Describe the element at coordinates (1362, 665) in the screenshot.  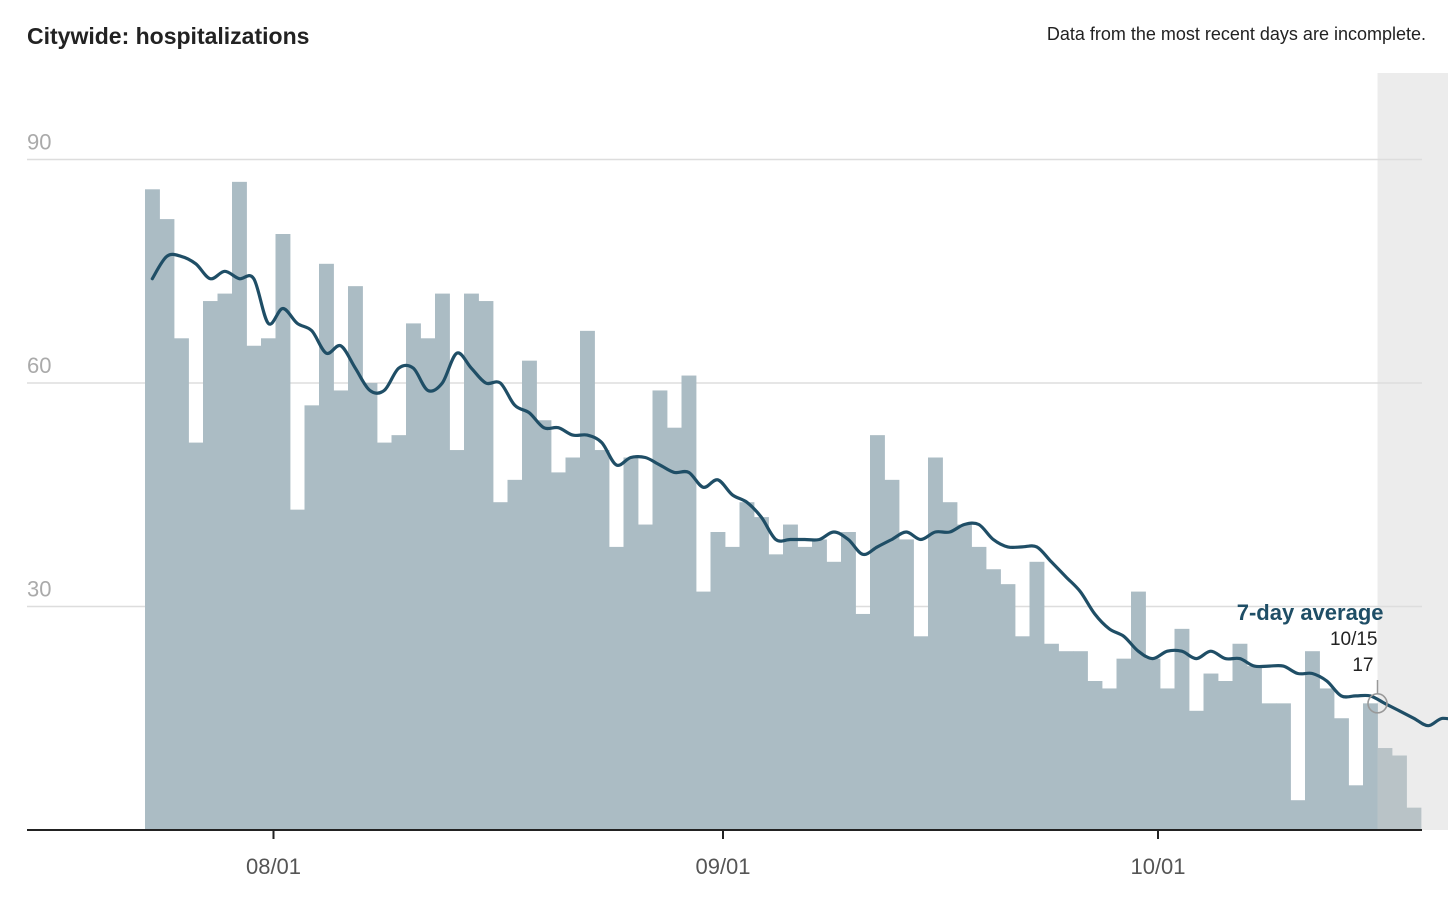
I see `annotation-value: 17` at that location.